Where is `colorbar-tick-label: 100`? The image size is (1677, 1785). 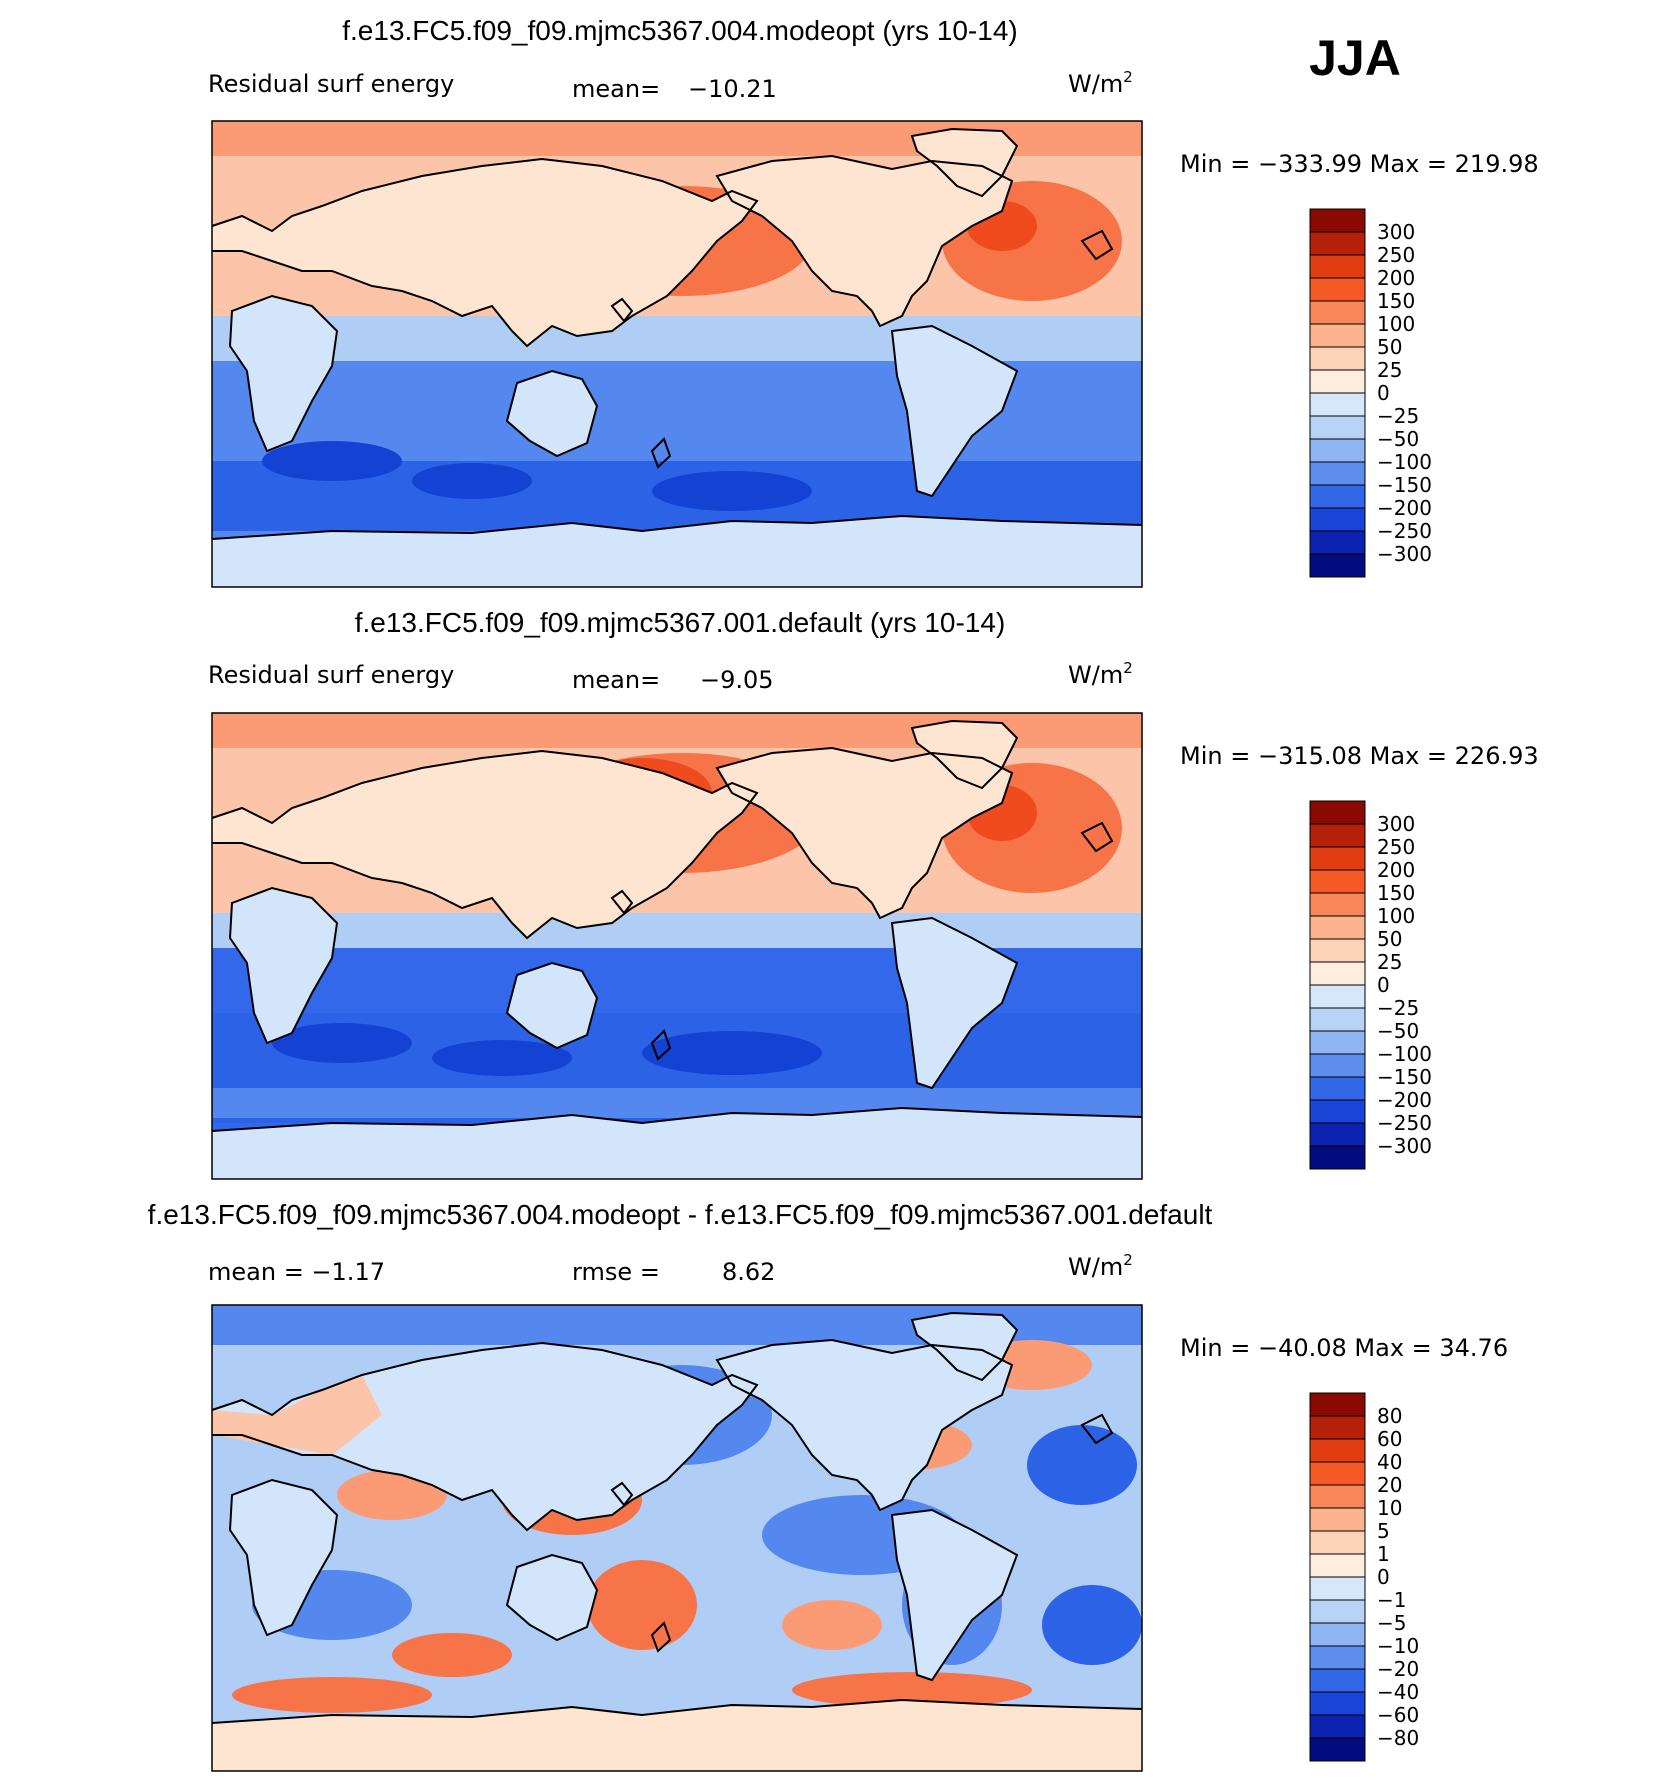
colorbar-tick-label: 100 is located at coordinates (1396, 324).